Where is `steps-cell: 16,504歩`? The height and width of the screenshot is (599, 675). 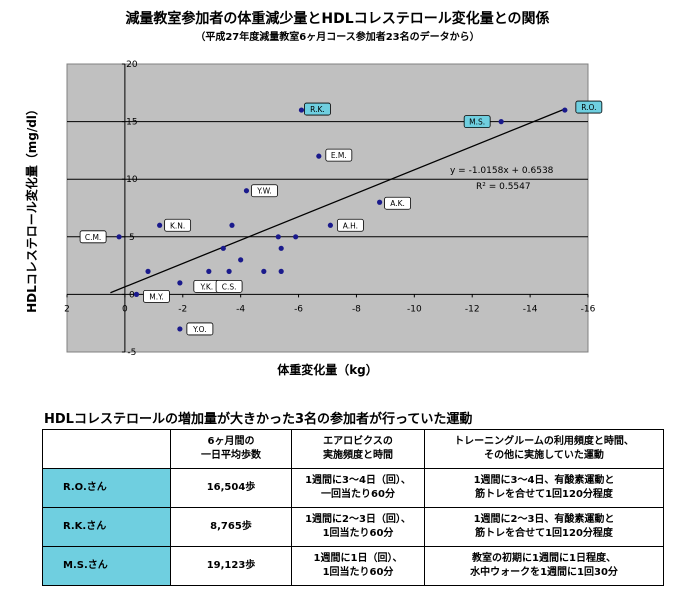
steps-cell: 16,504歩 is located at coordinates (231, 488).